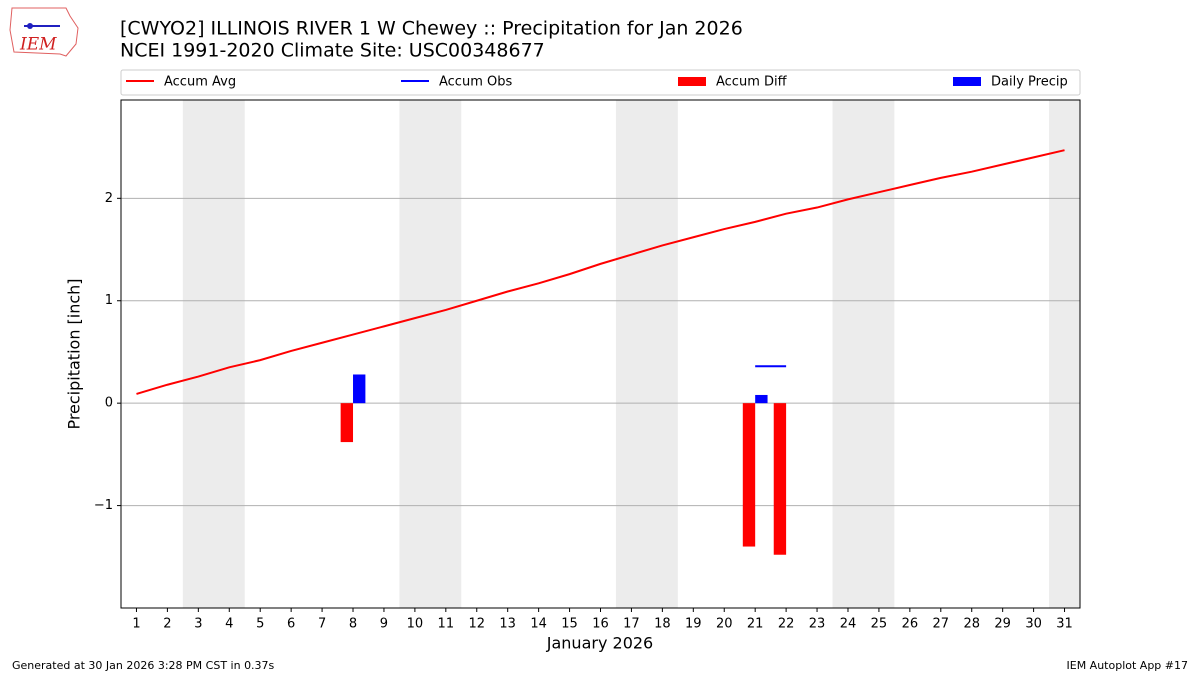  I want to click on x-tick-label: 30, so click(1033, 624).